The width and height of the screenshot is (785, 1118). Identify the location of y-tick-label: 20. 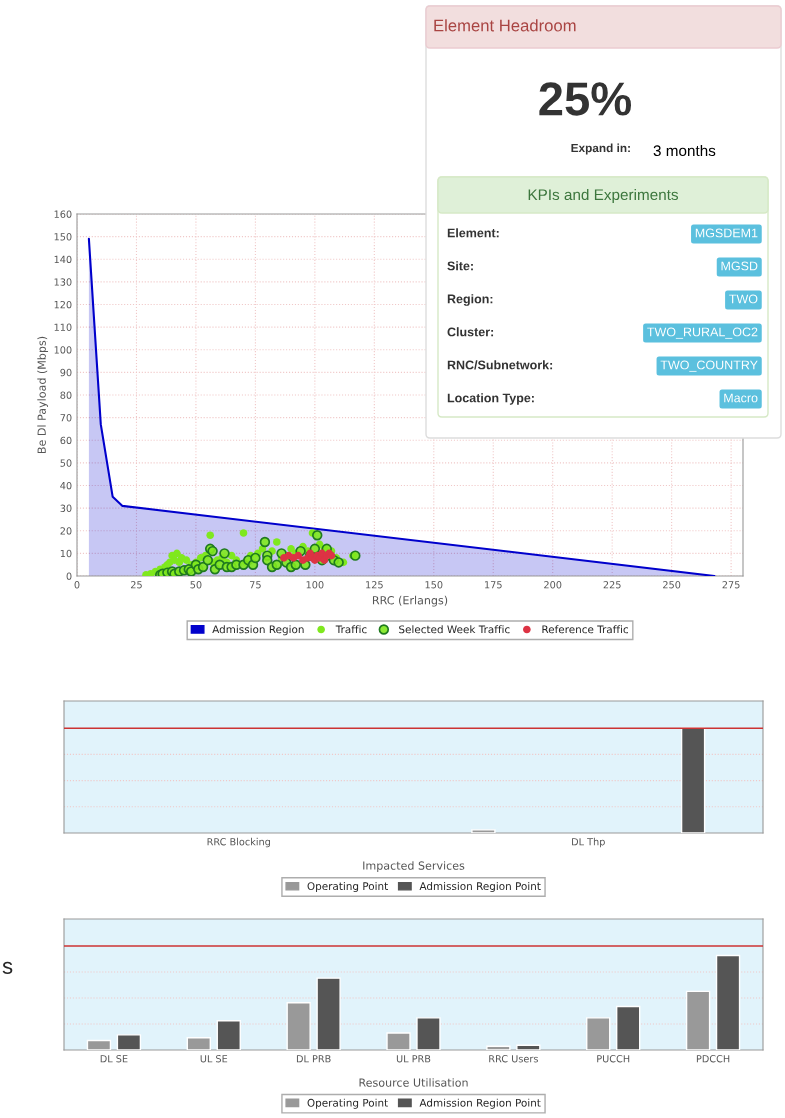
(66, 531).